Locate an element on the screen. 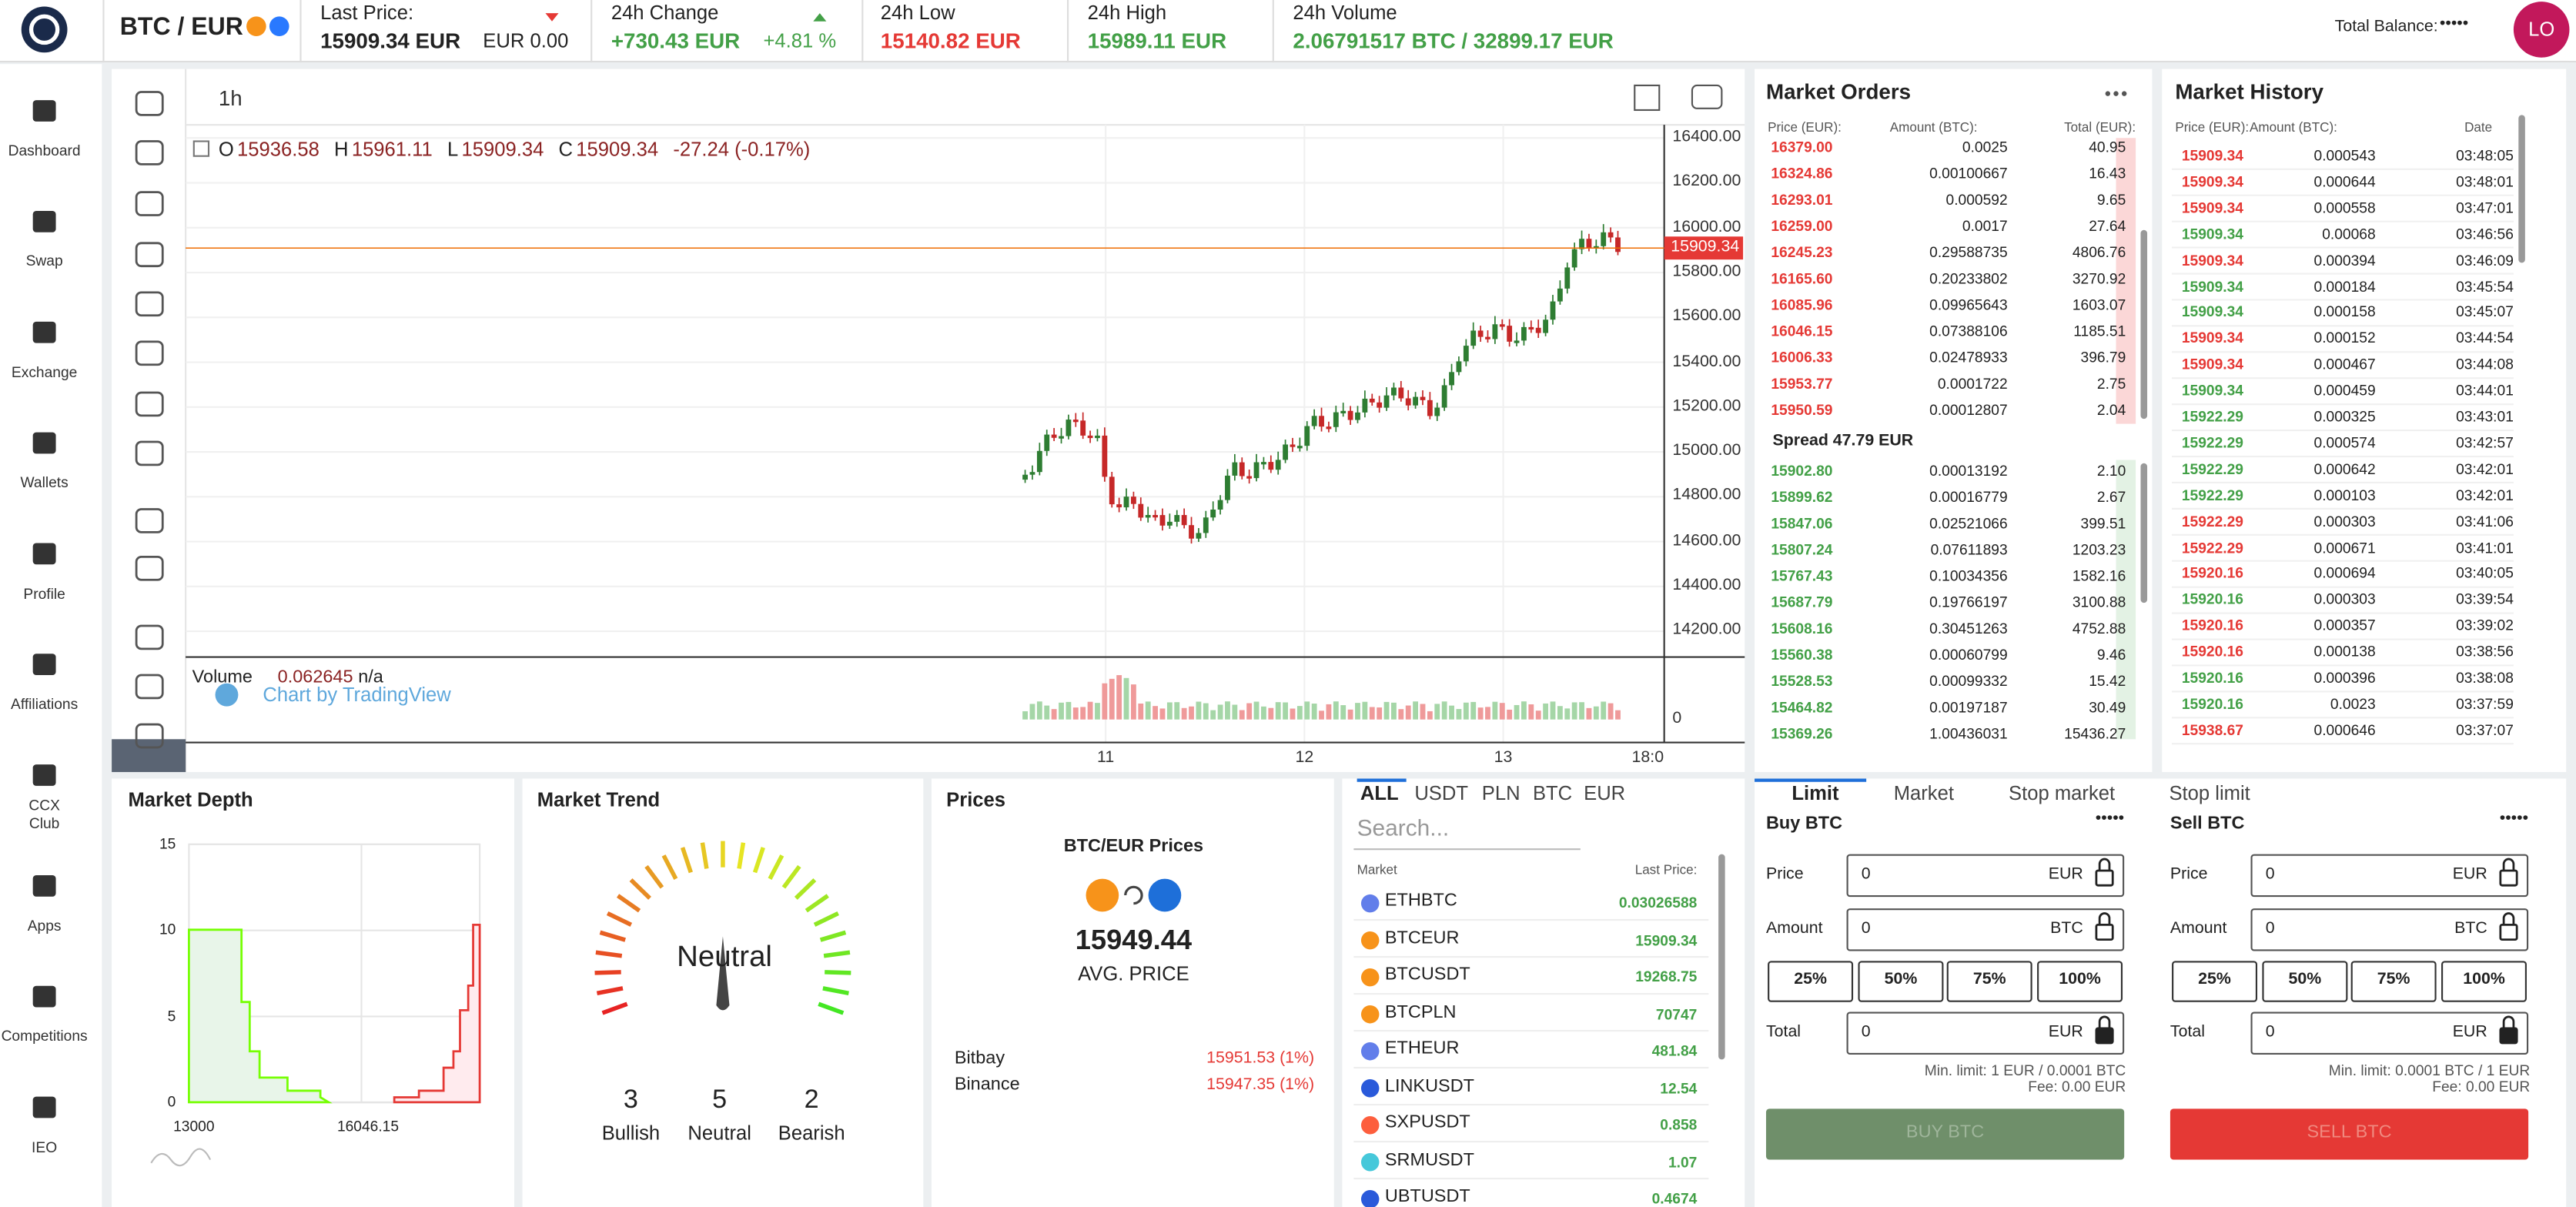 The height and width of the screenshot is (1207, 2576). trade-time: 03:39:54 is located at coordinates (2485, 599).